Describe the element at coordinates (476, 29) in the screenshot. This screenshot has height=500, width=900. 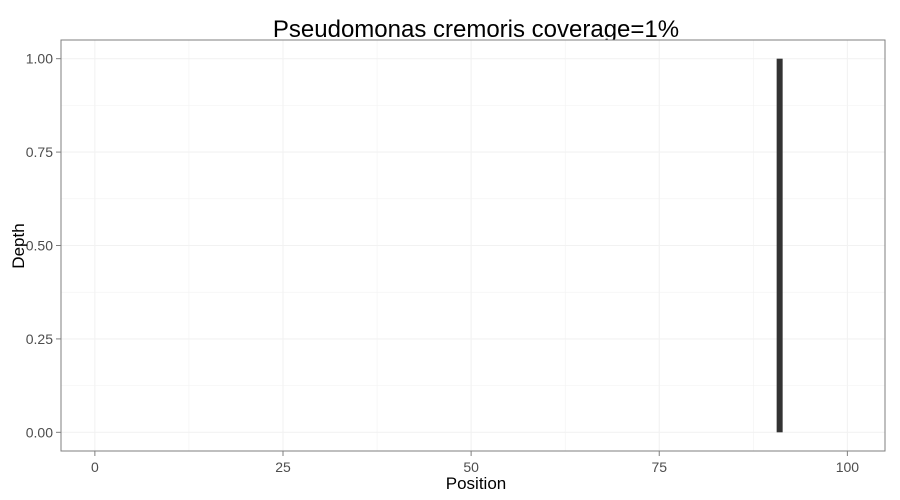
I see `chart-title: Pseudomonas cremoris coverage=1%` at that location.